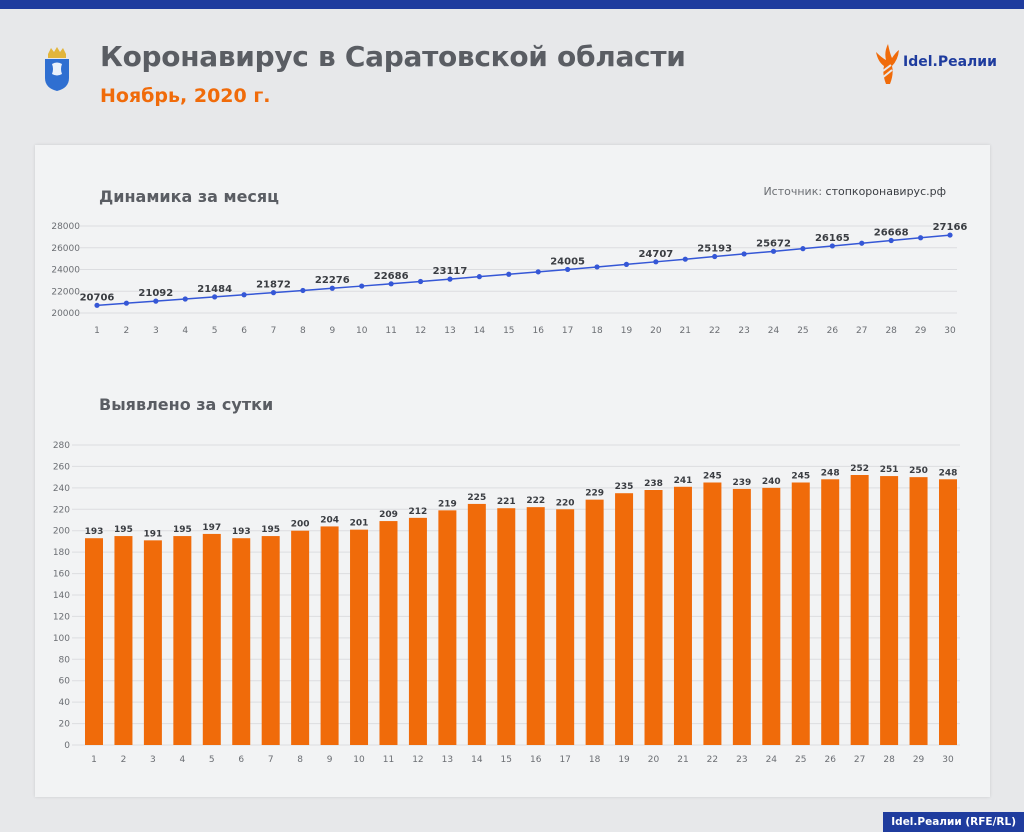 The width and height of the screenshot is (1024, 832). I want to click on line-data-label: 26165, so click(832, 238).